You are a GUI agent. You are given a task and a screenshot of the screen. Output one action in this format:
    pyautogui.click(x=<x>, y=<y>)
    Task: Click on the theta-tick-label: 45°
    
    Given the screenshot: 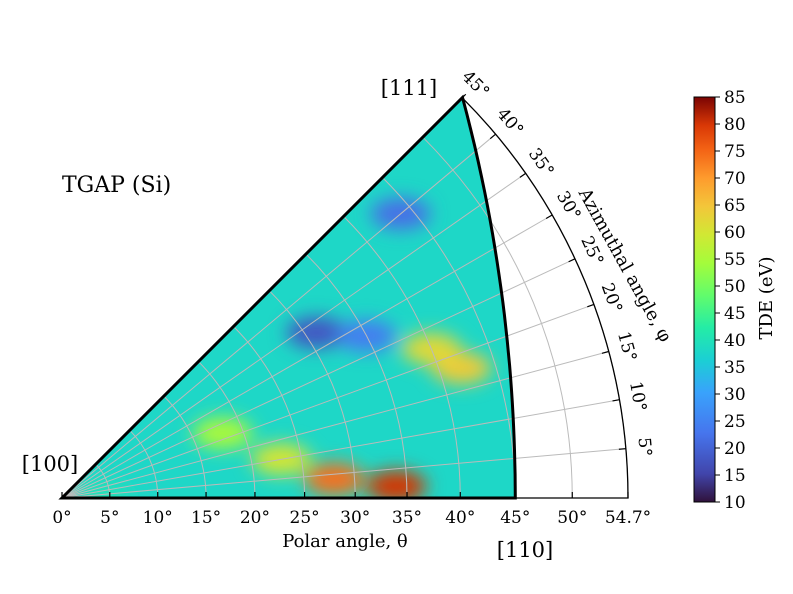 What is the action you would take?
    pyautogui.click(x=515, y=518)
    